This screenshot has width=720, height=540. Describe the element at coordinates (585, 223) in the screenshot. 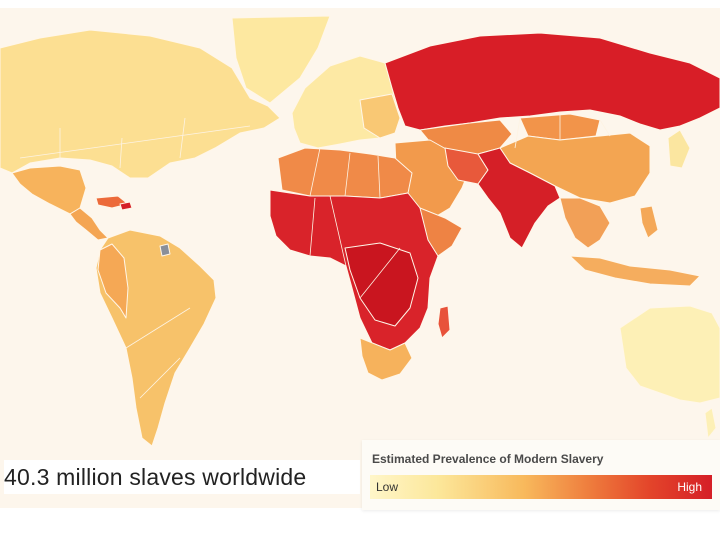

I see `region-southeast-asia` at that location.